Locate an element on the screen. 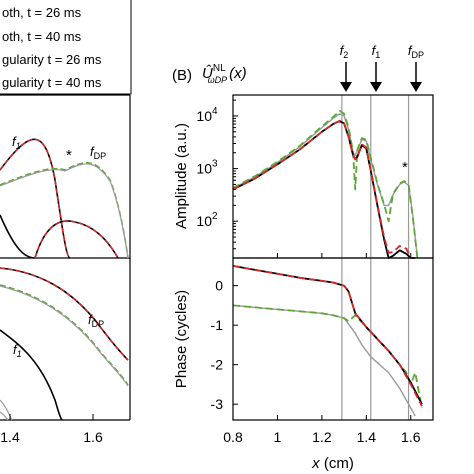 The width and height of the screenshot is (474, 474). legend-label: gularity t = 26 ms is located at coordinates (52, 59).